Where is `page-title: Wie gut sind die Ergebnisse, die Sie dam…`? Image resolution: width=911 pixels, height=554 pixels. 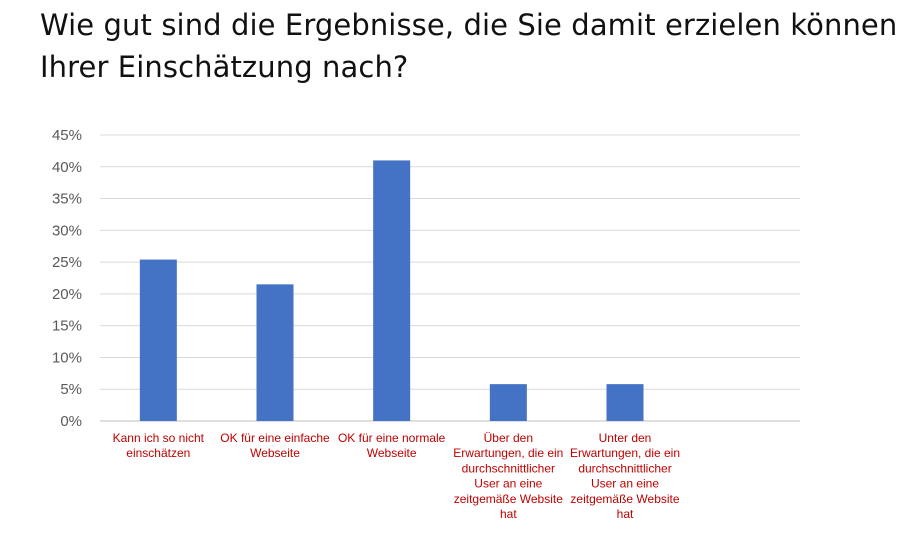 page-title: Wie gut sind die Ergebnisse, die Sie dam… is located at coordinates (469, 46).